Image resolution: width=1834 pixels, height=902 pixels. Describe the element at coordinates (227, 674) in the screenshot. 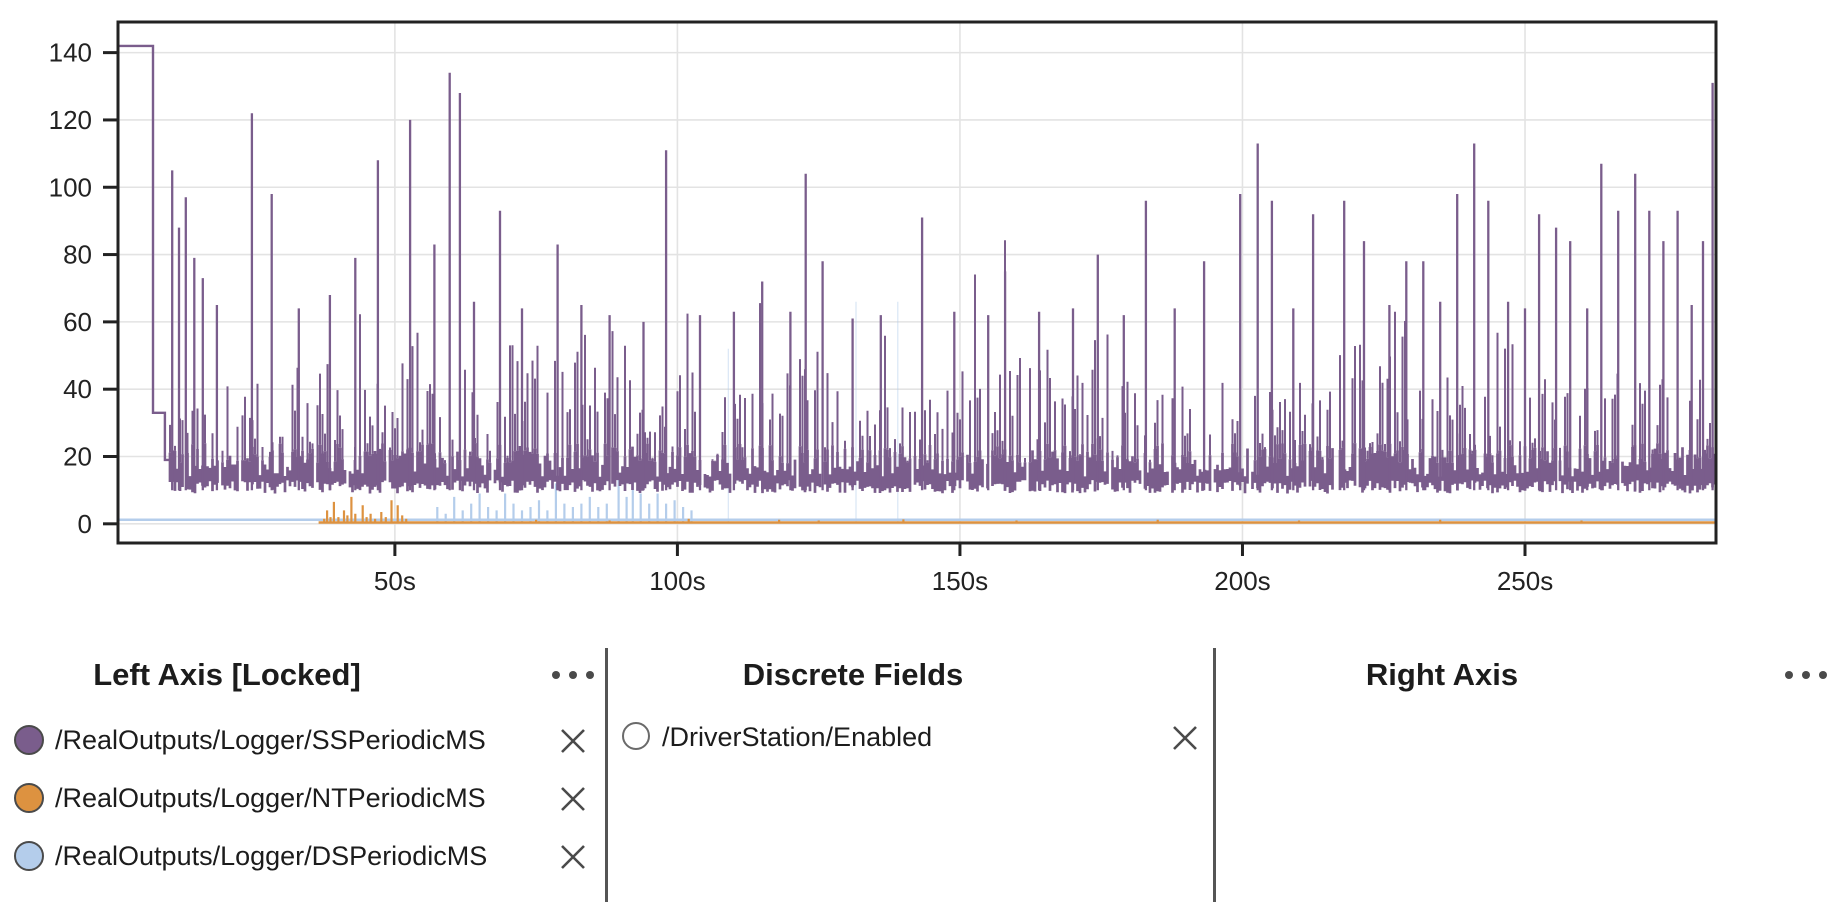

I see `left-axis-title: Left Axis [Locked]` at that location.